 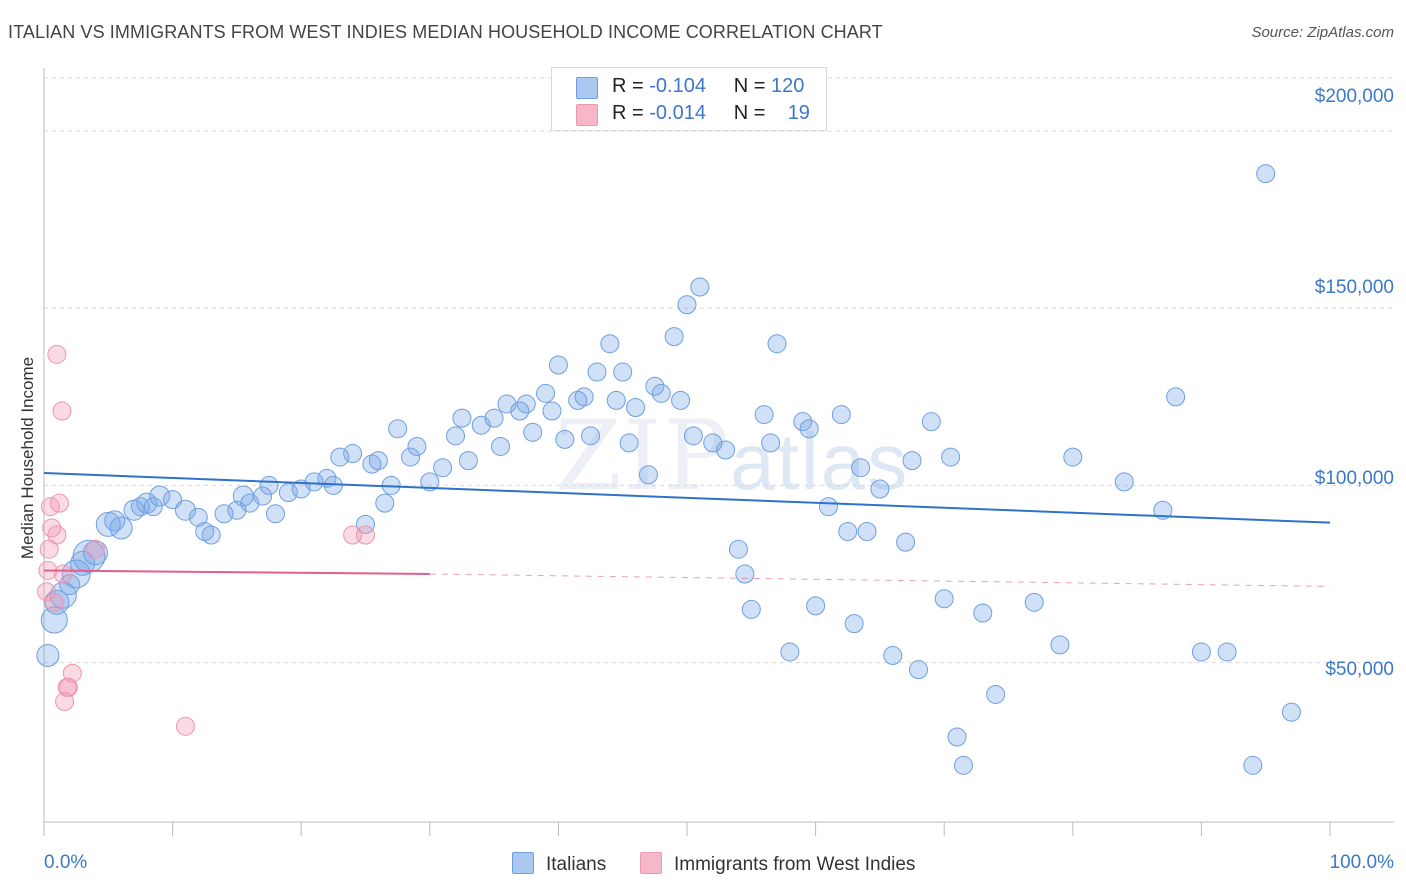 What do you see at coordinates (628, 86) in the screenshot?
I see `legend-r-label: R =` at bounding box center [628, 86].